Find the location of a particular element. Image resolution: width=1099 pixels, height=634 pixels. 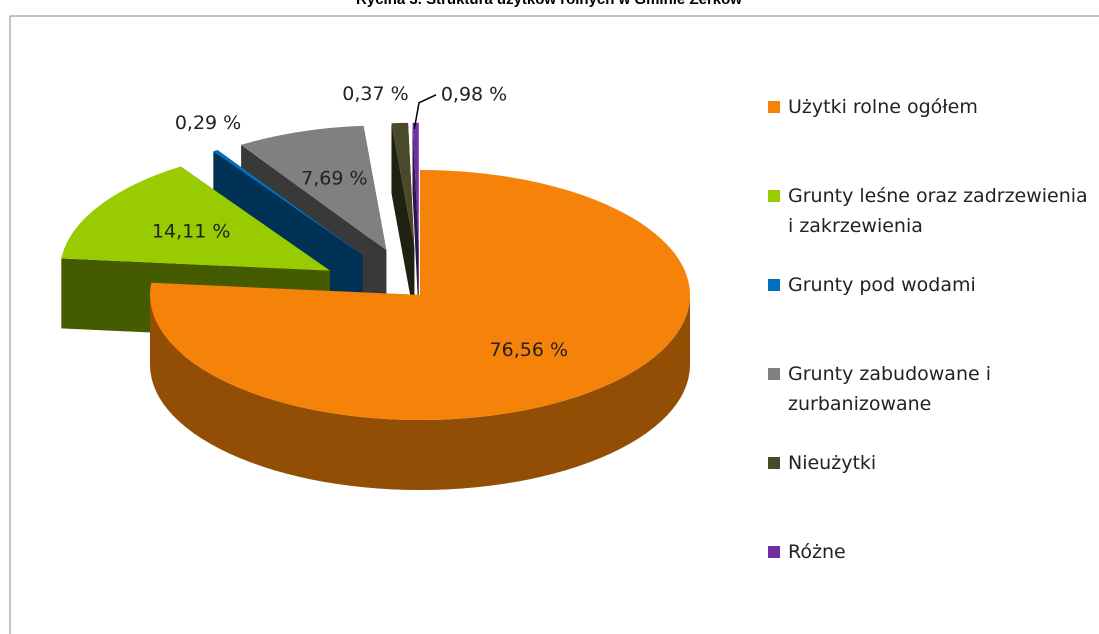

legend-label: Użytki rolne ogółem is located at coordinates (883, 107).